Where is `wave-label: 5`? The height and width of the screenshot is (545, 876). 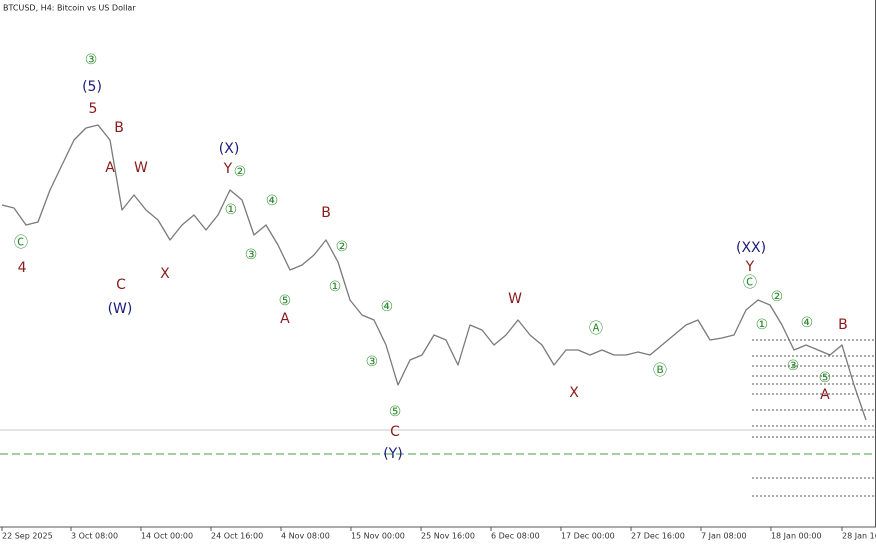 wave-label: 5 is located at coordinates (92, 109).